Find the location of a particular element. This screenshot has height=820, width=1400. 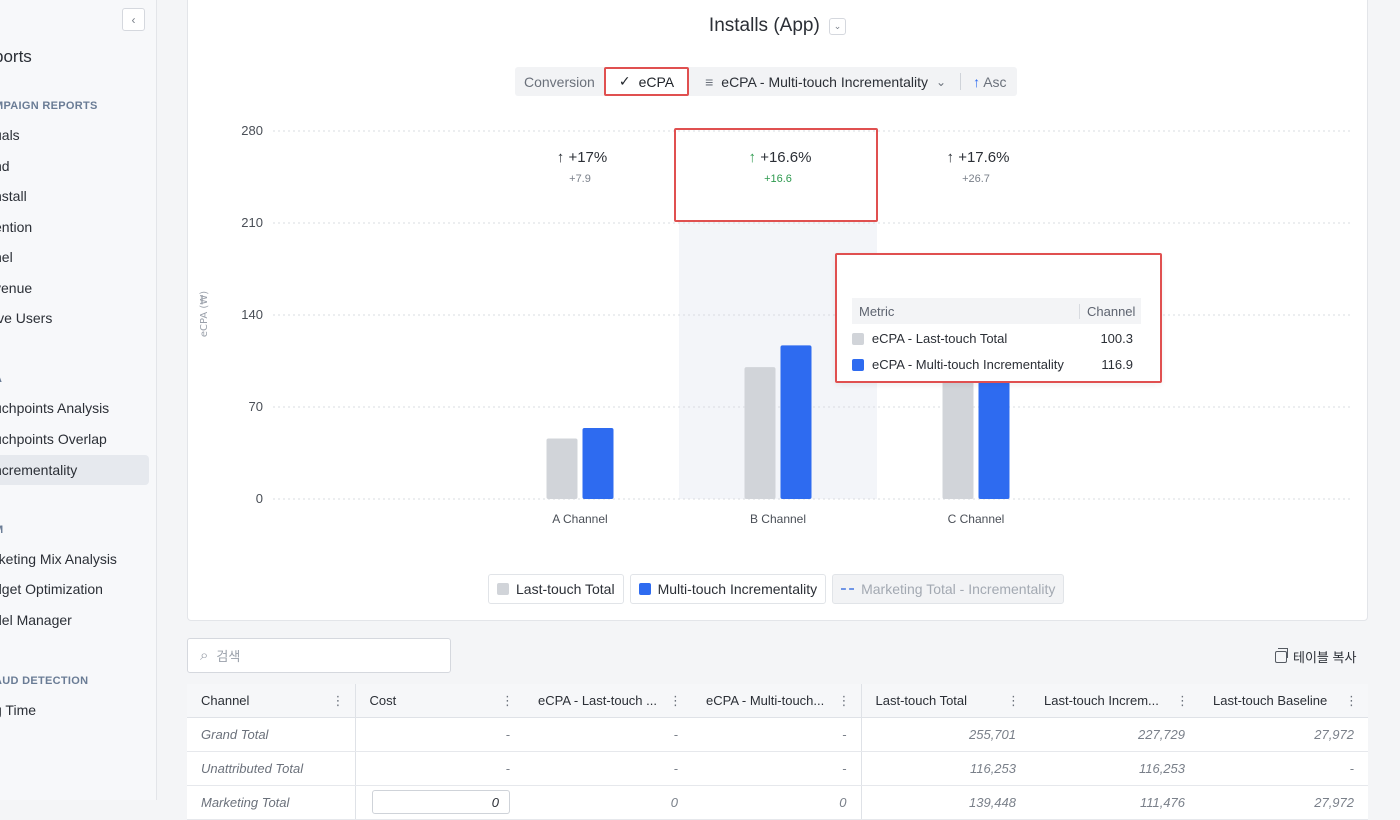

sidebar-title: ports is located at coordinates (16, 56).